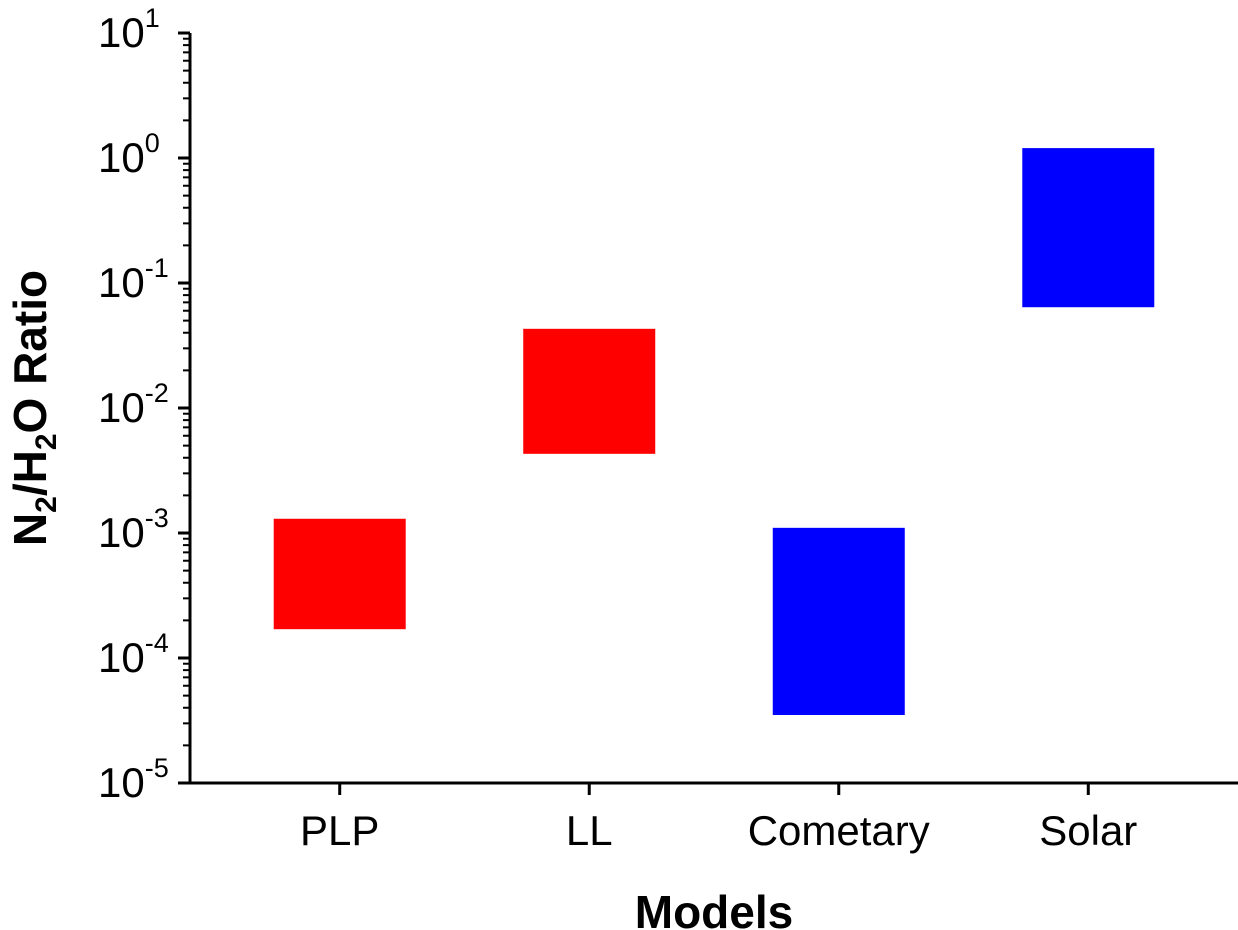  I want to click on y-tick-label: 10⁻⁵, so click(133, 779).